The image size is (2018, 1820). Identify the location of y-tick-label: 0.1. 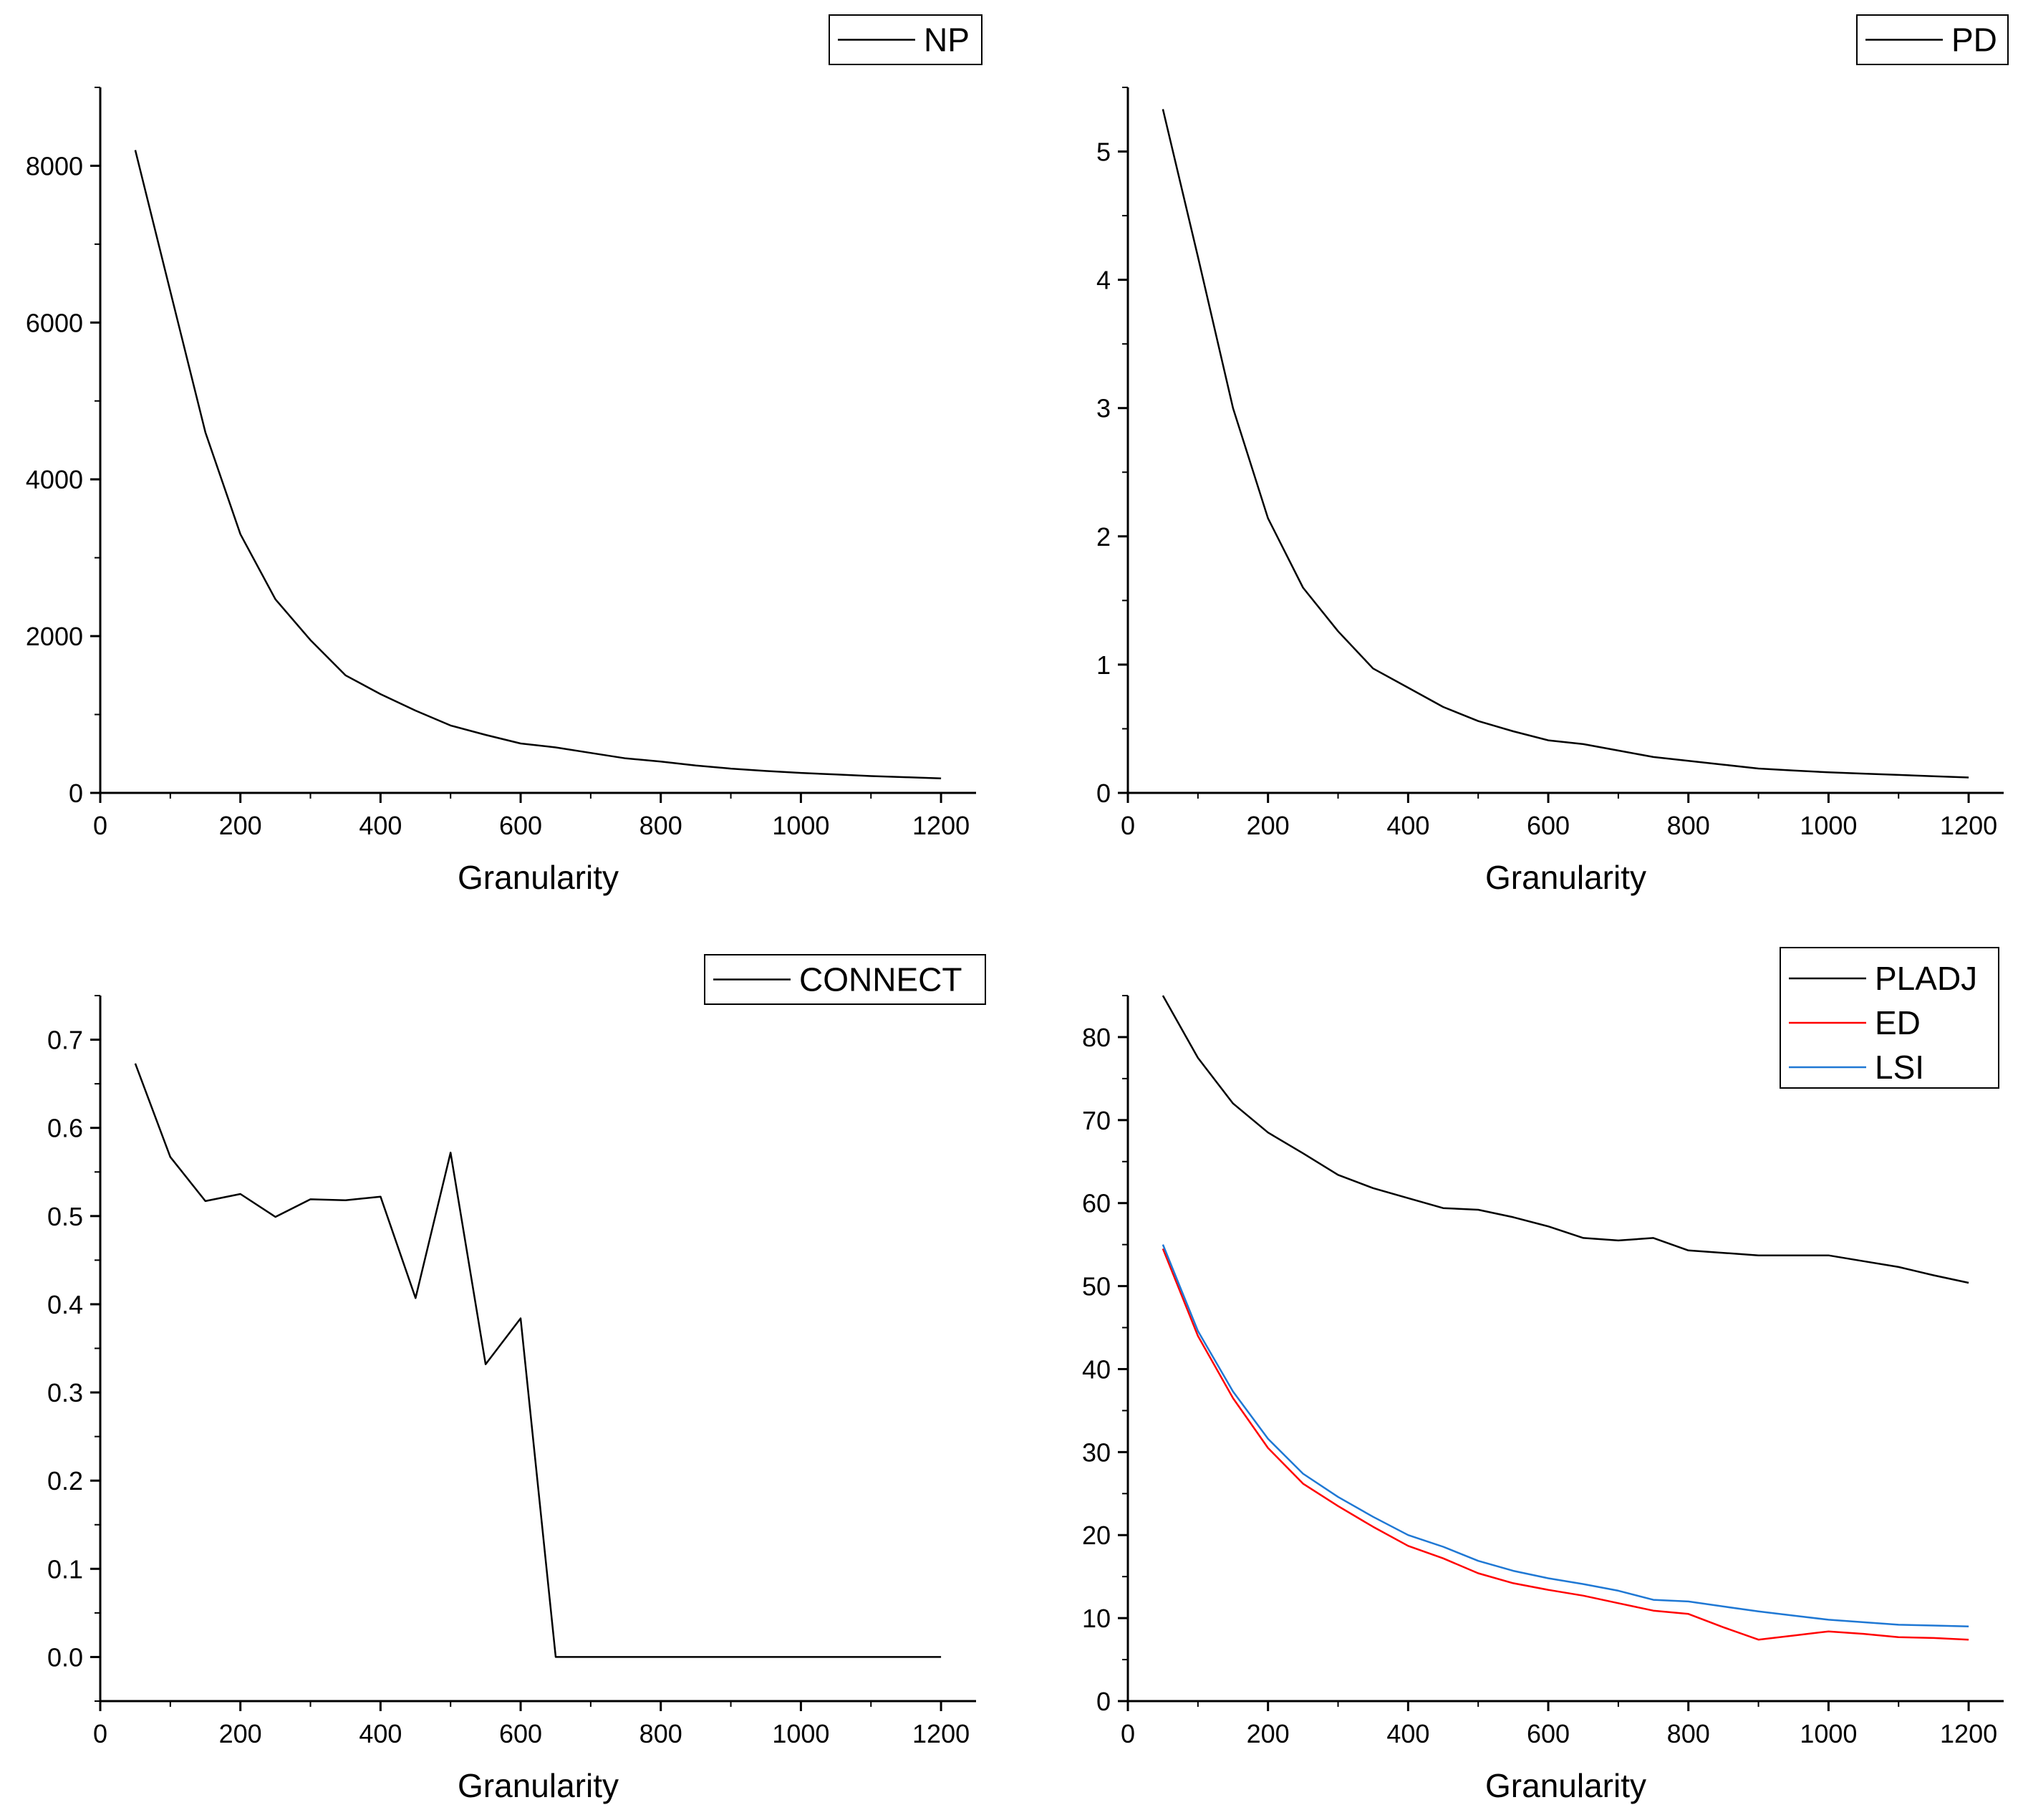
(65, 1569).